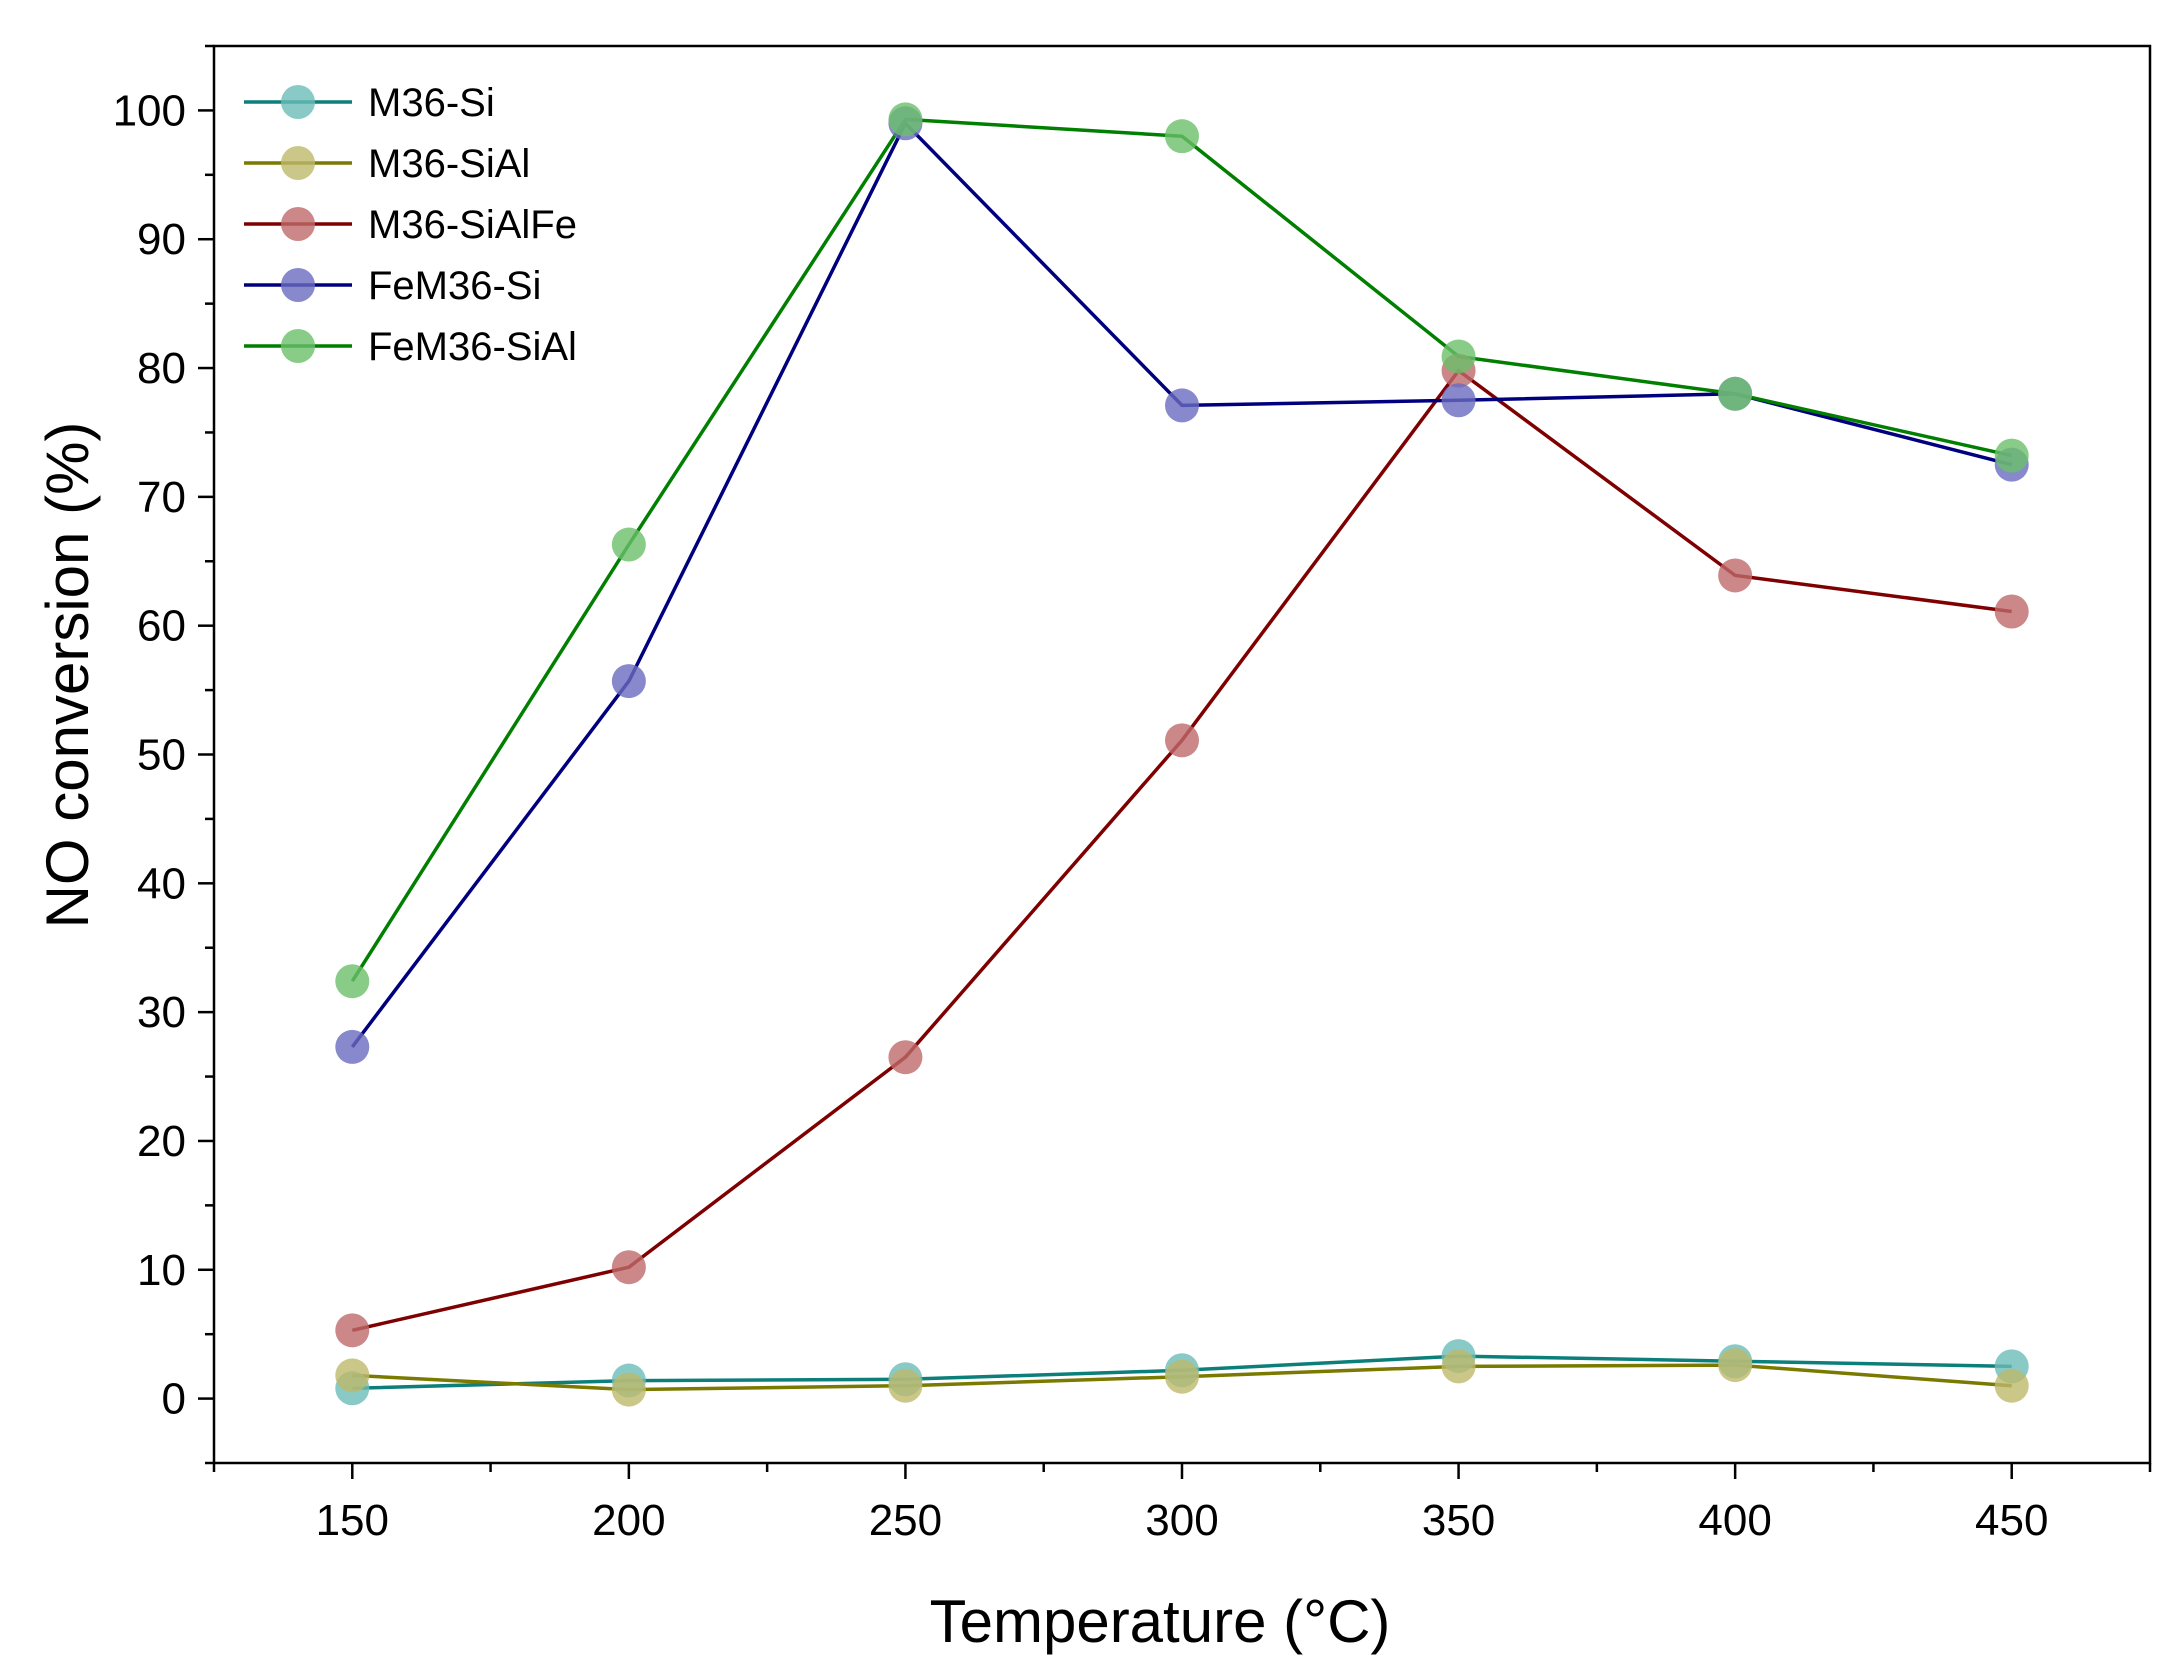 The image size is (2184, 1666). Describe the element at coordinates (472, 225) in the screenshot. I see `legend-label: M36-SiAlFe` at that location.